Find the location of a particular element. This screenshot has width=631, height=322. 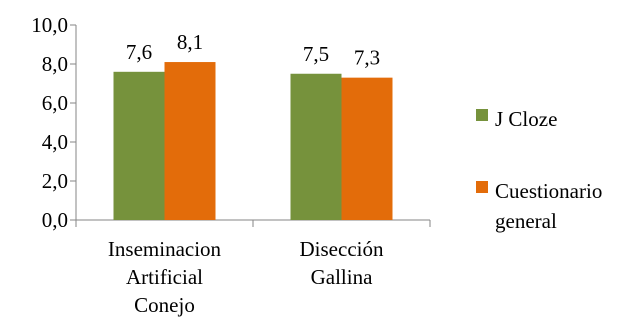

legend-swatch-jcloze is located at coordinates (482, 115).